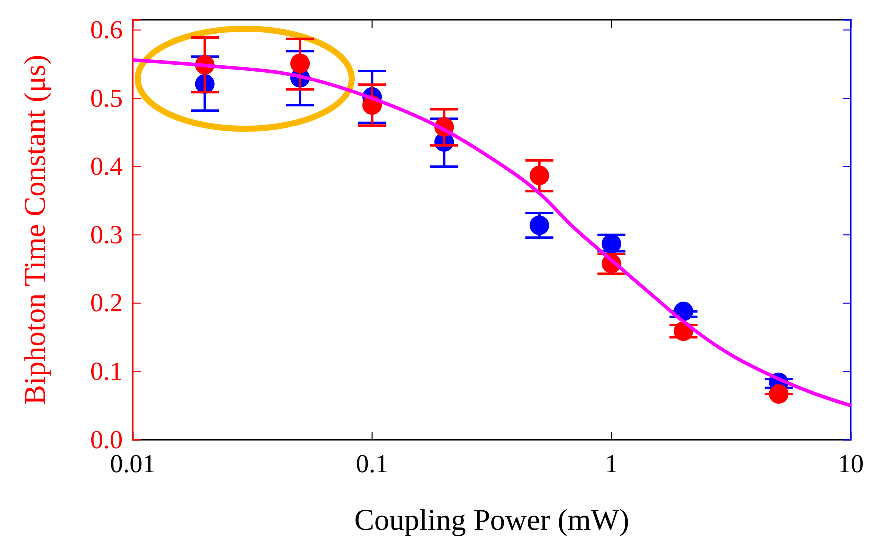 This screenshot has height=538, width=875. Describe the element at coordinates (372, 463) in the screenshot. I see `x-tick-label: 0.1` at that location.